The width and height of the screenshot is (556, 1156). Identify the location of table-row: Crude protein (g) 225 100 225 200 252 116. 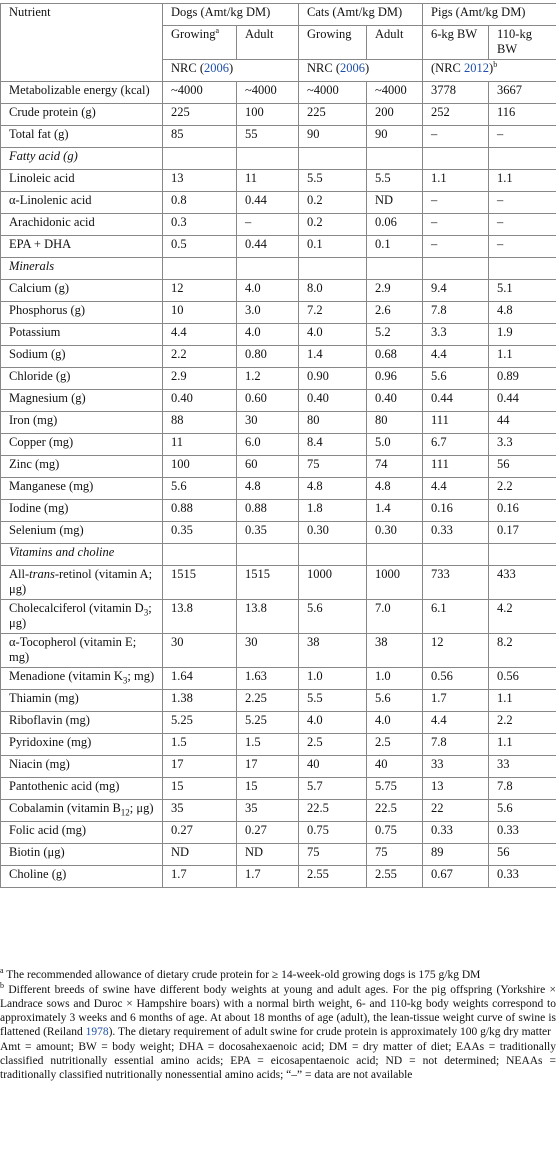
(278, 114).